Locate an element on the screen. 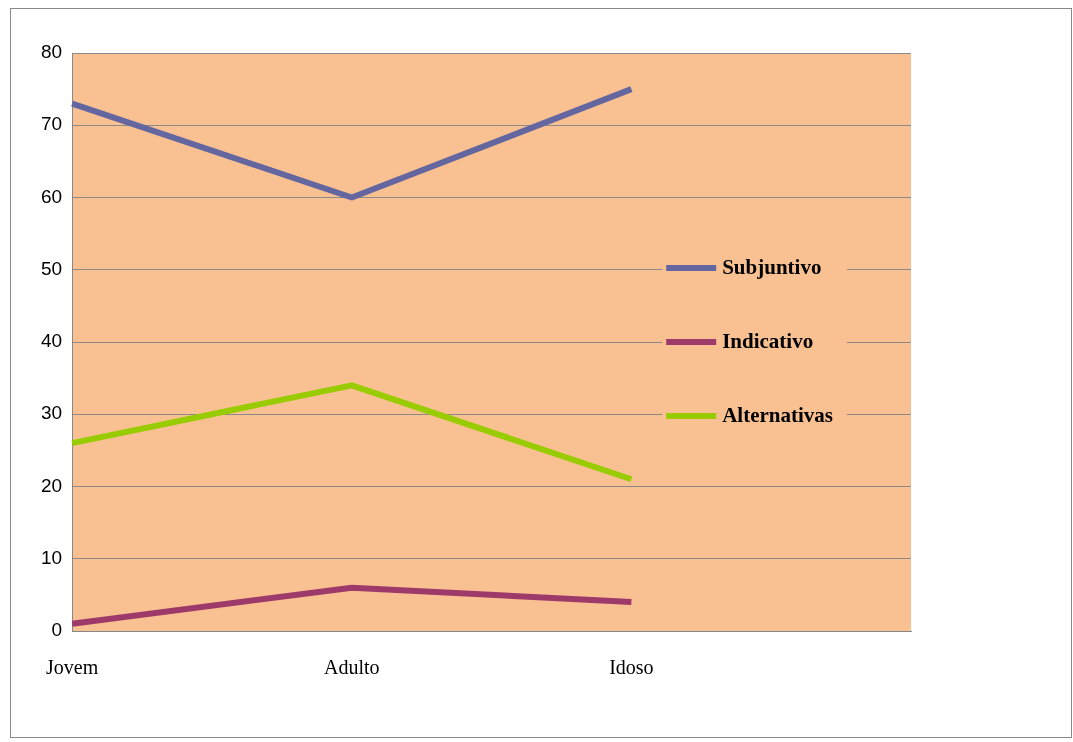 Image resolution: width=1073 pixels, height=742 pixels. y-tick-label: 70 is located at coordinates (51, 124).